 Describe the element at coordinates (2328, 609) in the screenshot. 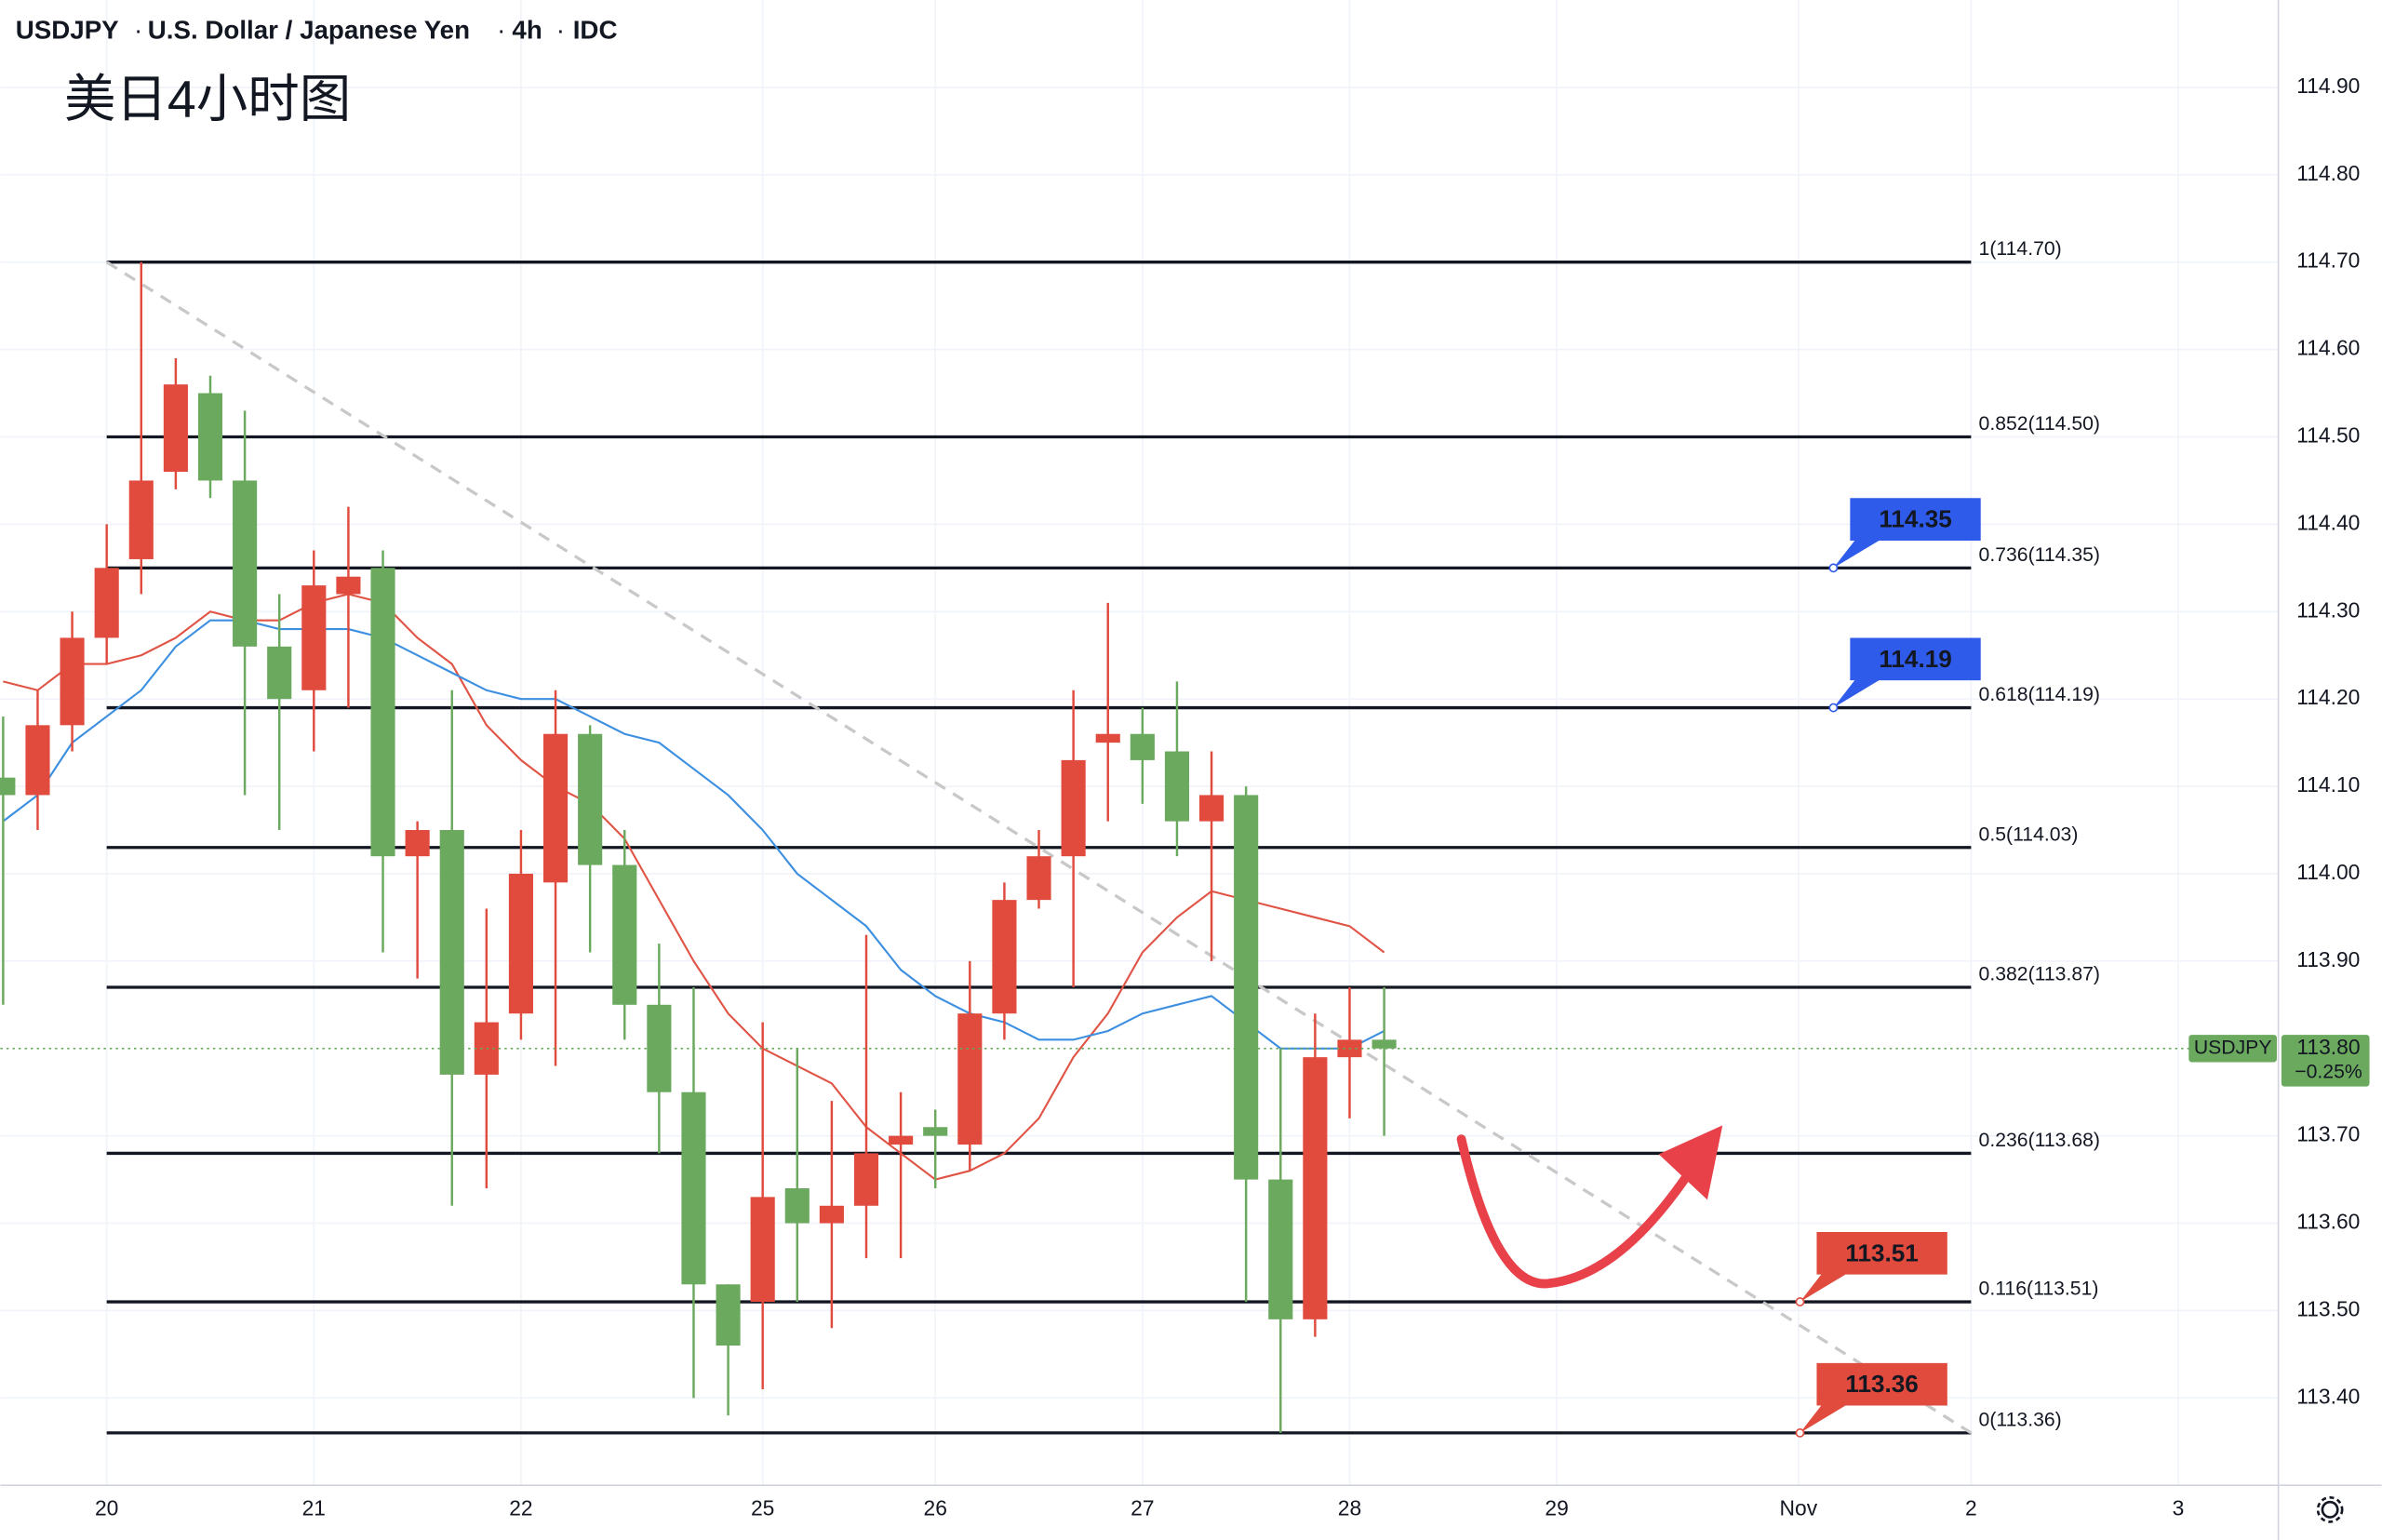

I see `y-tick-label: 114.30` at that location.